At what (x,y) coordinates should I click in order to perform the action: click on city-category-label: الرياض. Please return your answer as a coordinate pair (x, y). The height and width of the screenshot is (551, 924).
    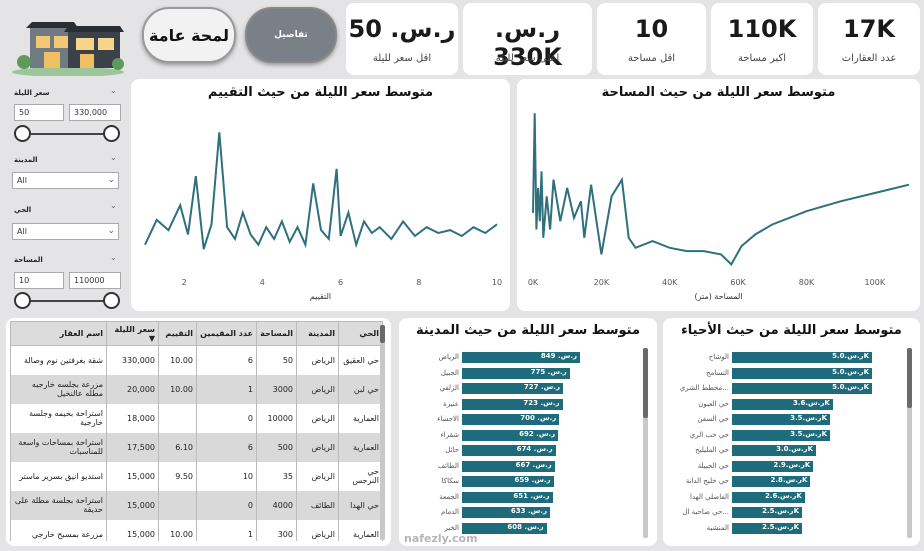
    Looking at the image, I should click on (448, 357).